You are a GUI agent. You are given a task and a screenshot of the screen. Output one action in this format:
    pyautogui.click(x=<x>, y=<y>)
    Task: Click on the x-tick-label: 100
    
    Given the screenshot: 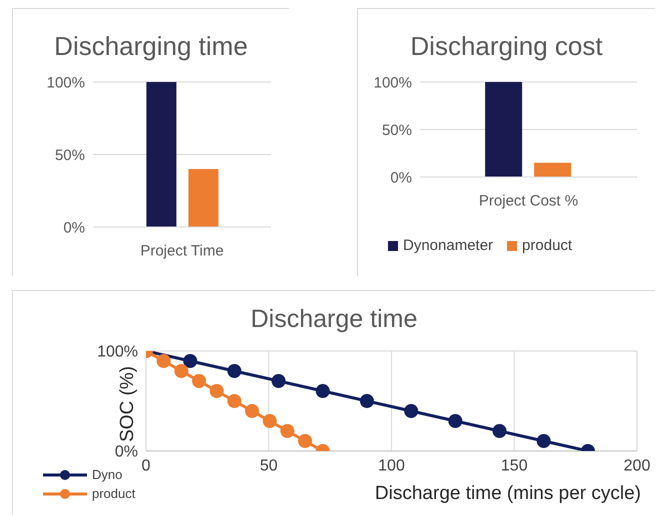 What is the action you would take?
    pyautogui.click(x=391, y=465)
    